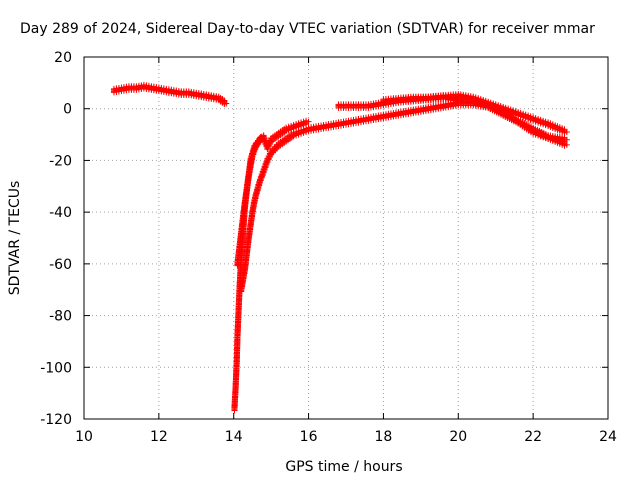 Image resolution: width=640 pixels, height=480 pixels. What do you see at coordinates (84, 437) in the screenshot?
I see `x-tick-label: 10` at bounding box center [84, 437].